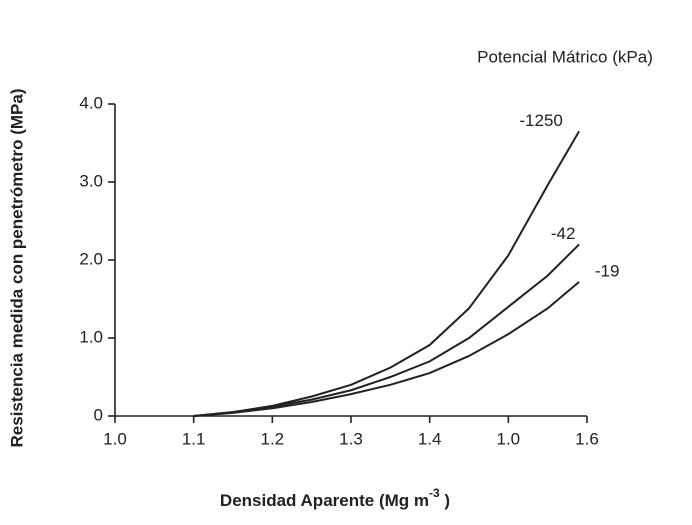  Describe the element at coordinates (430, 438) in the screenshot. I see `x-tick-label: 1.4` at that location.